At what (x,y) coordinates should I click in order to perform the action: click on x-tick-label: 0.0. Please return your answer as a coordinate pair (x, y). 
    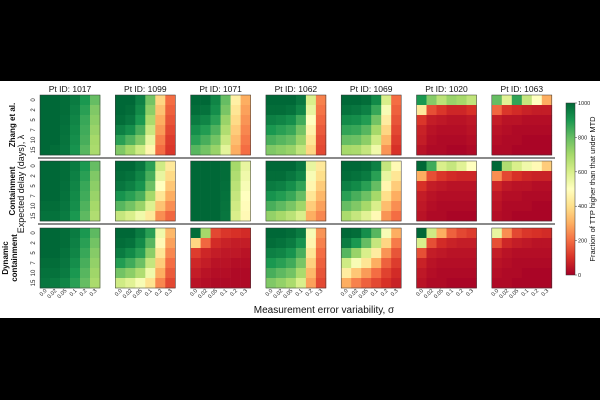
    Looking at the image, I should click on (345, 293).